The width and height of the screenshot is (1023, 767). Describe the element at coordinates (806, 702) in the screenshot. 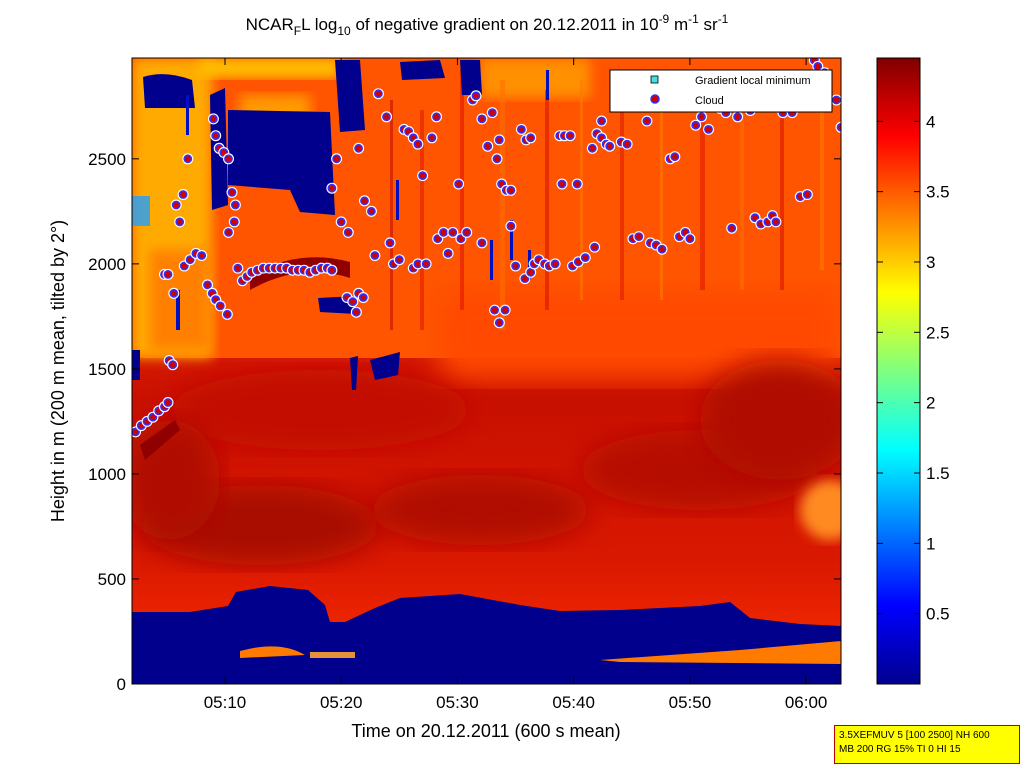

I see `x-tick-label: 06:00` at that location.